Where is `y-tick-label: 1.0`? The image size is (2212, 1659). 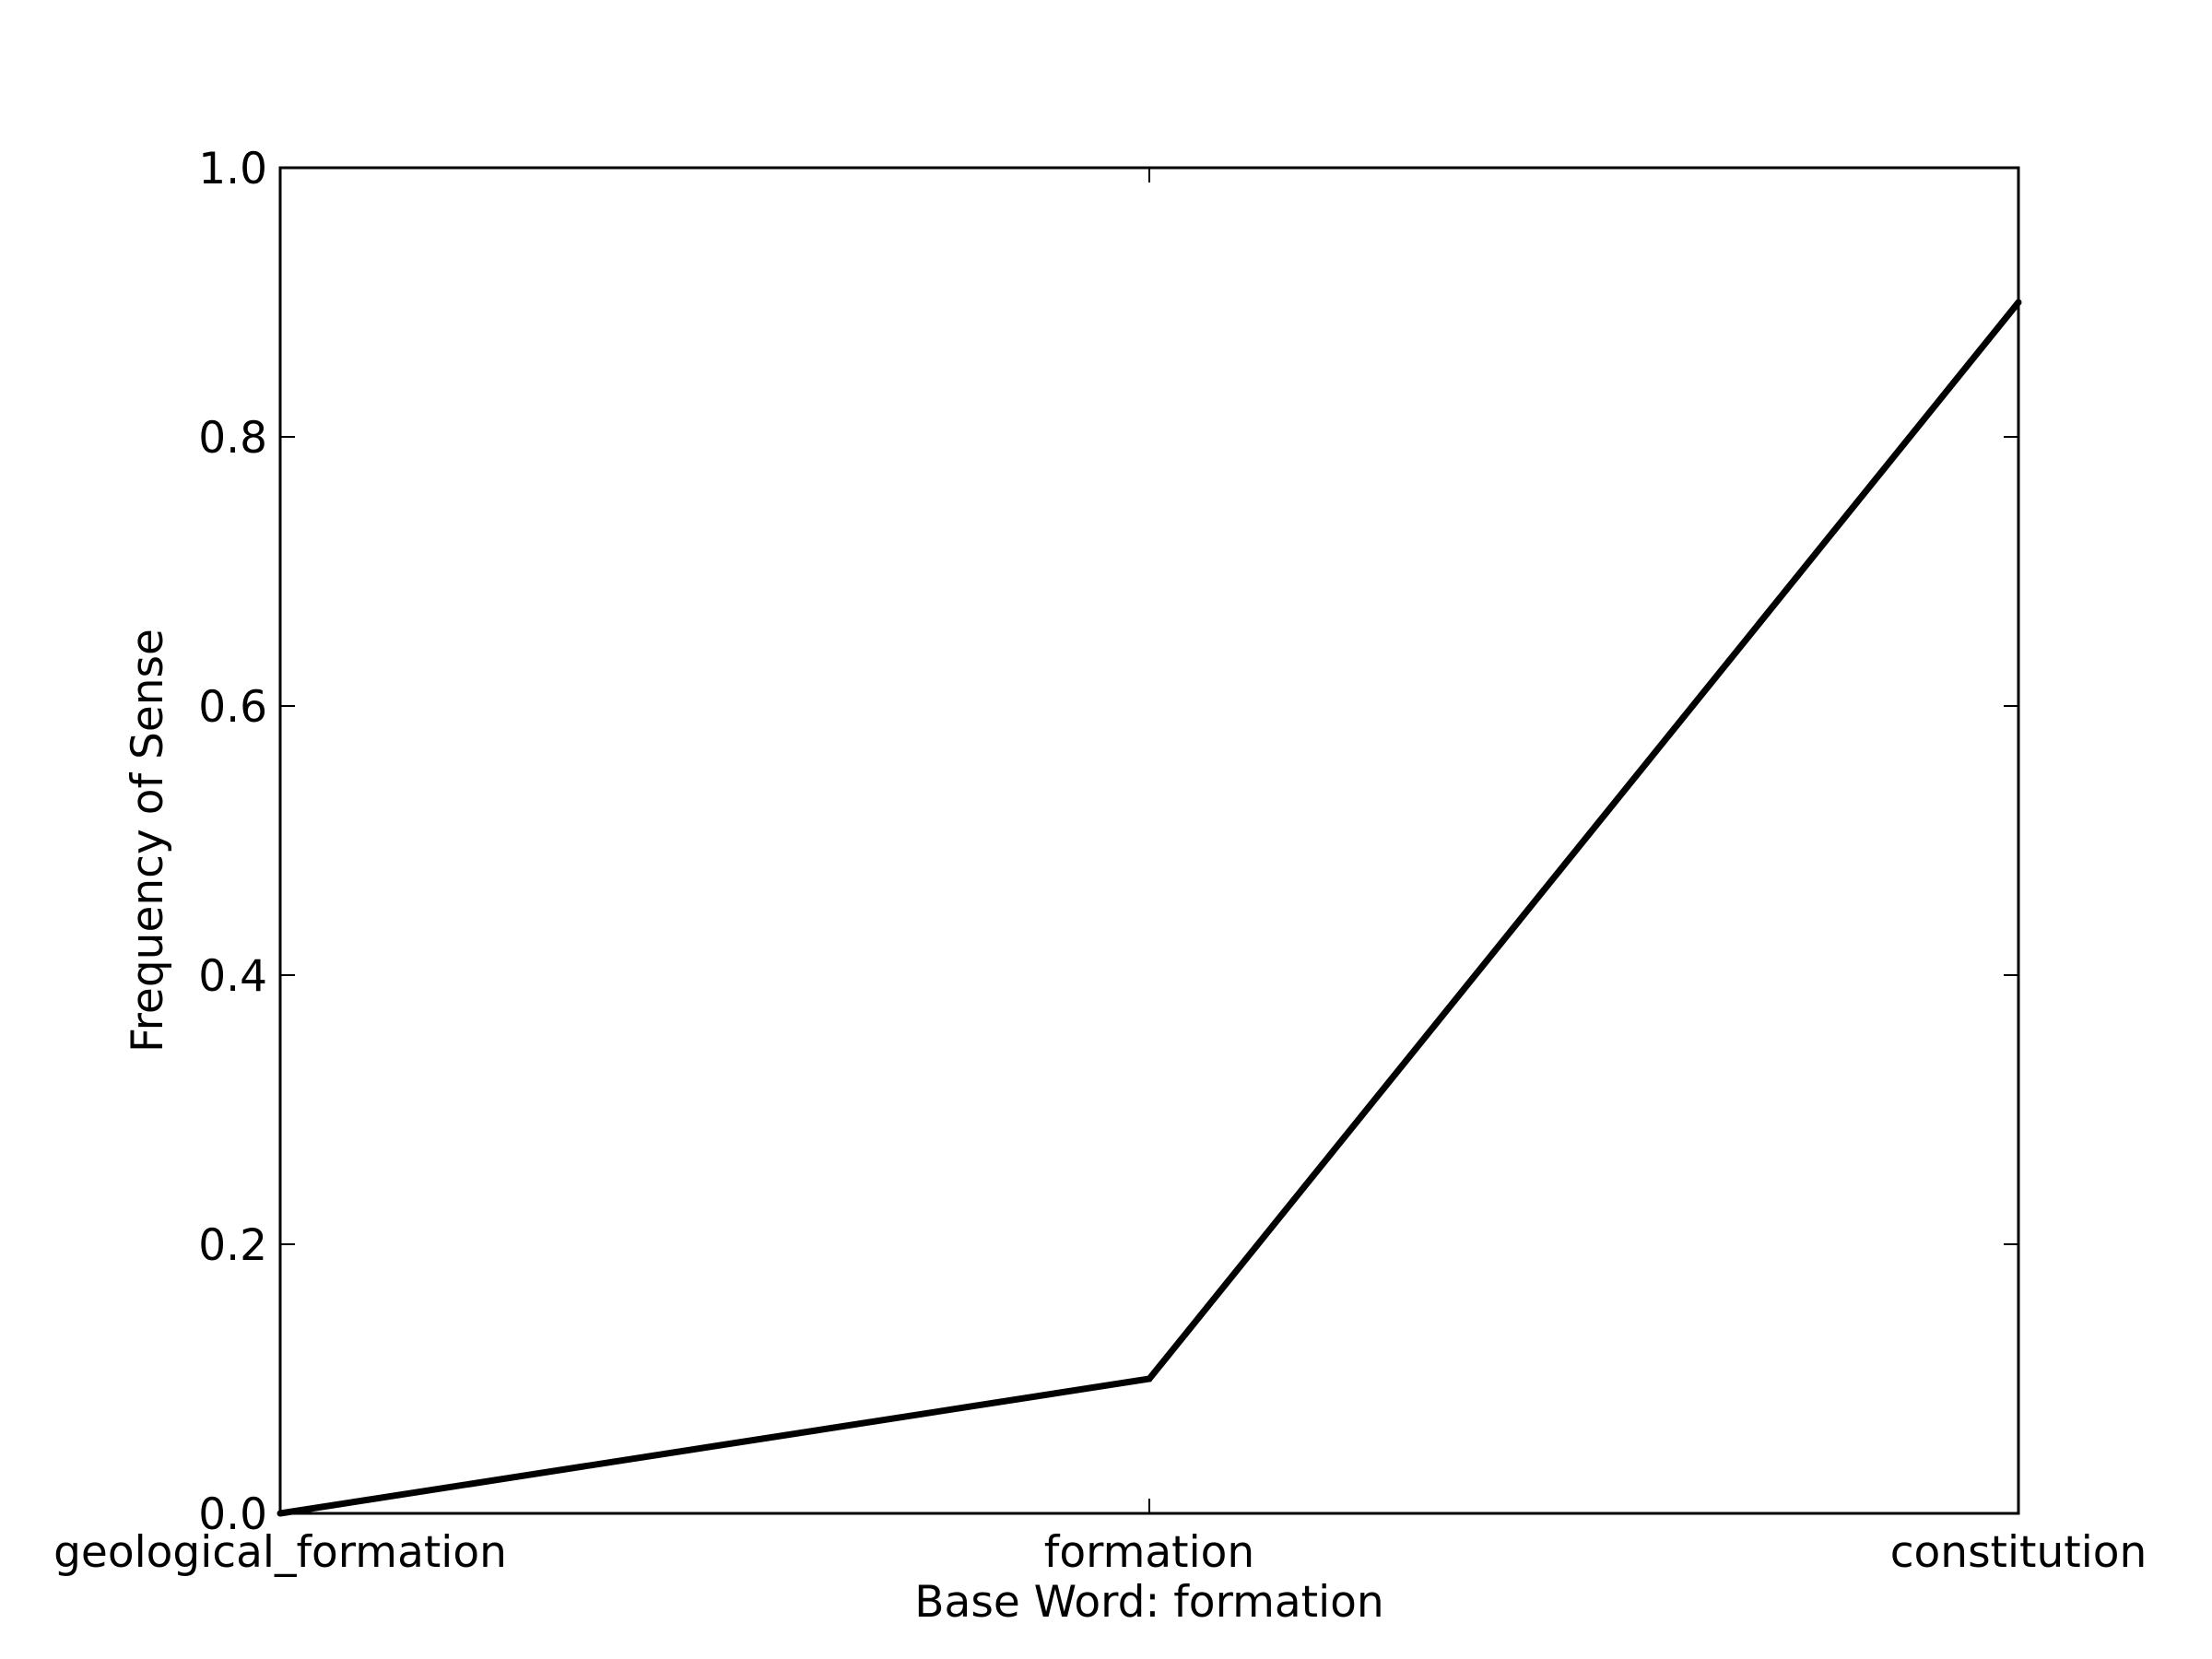
y-tick-label: 1.0 is located at coordinates (232, 169).